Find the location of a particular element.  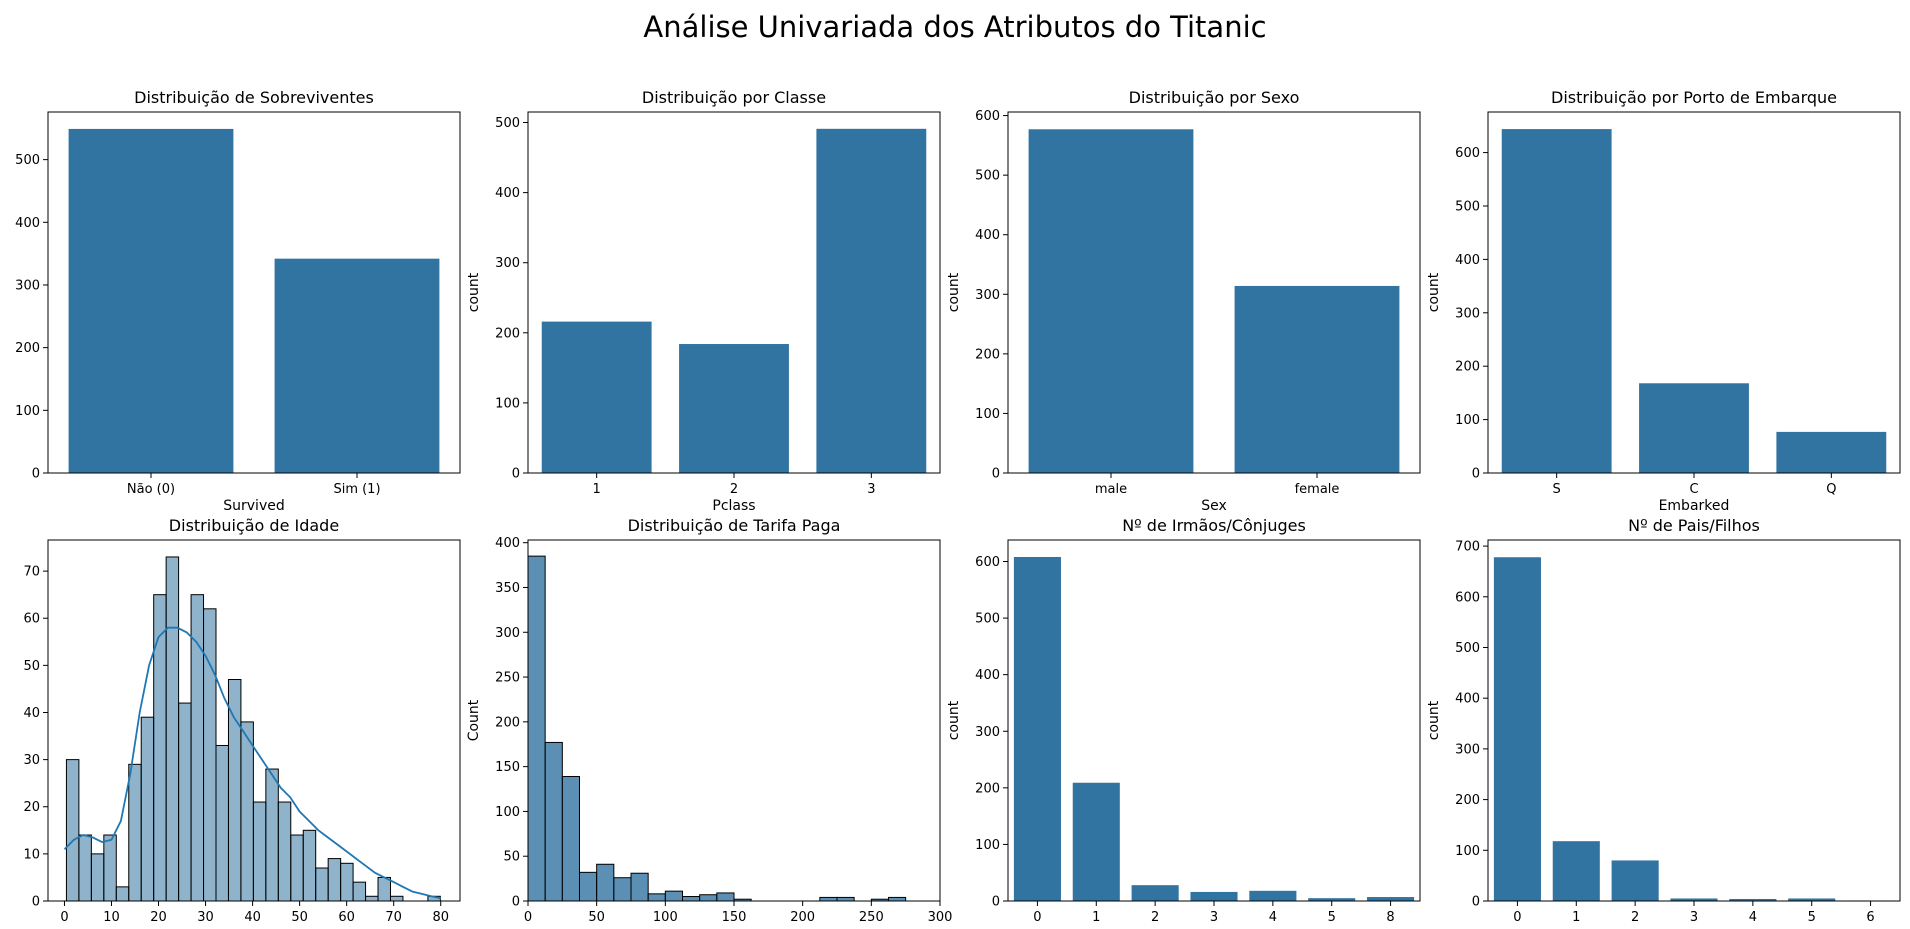

y-tick-label: 250 is located at coordinates (507, 678).